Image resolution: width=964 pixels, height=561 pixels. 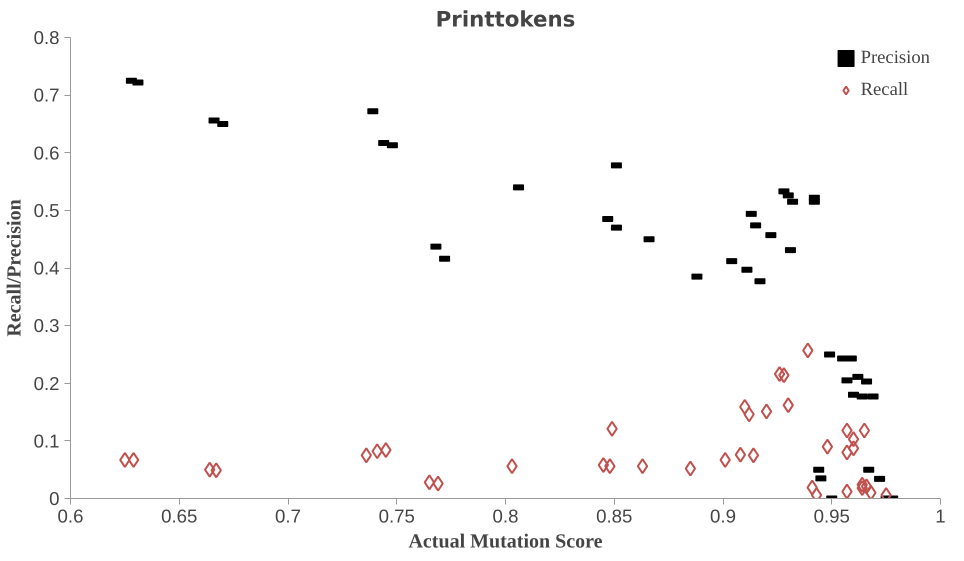 What do you see at coordinates (54, 498) in the screenshot?
I see `y-tick-label: 0` at bounding box center [54, 498].